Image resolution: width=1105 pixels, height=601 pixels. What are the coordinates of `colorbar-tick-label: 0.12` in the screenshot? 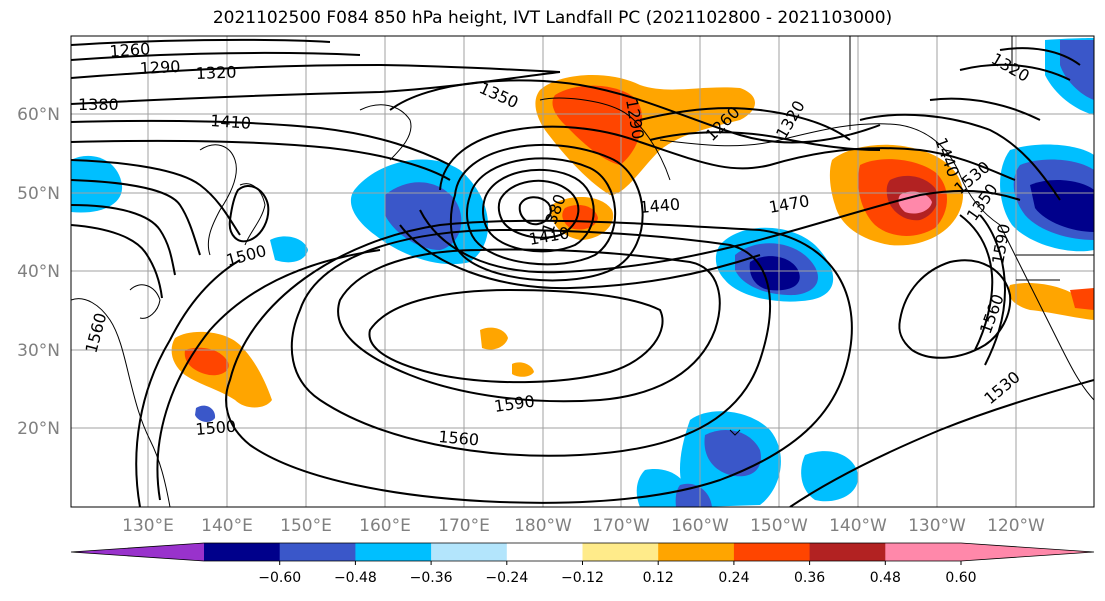 It's located at (658, 578).